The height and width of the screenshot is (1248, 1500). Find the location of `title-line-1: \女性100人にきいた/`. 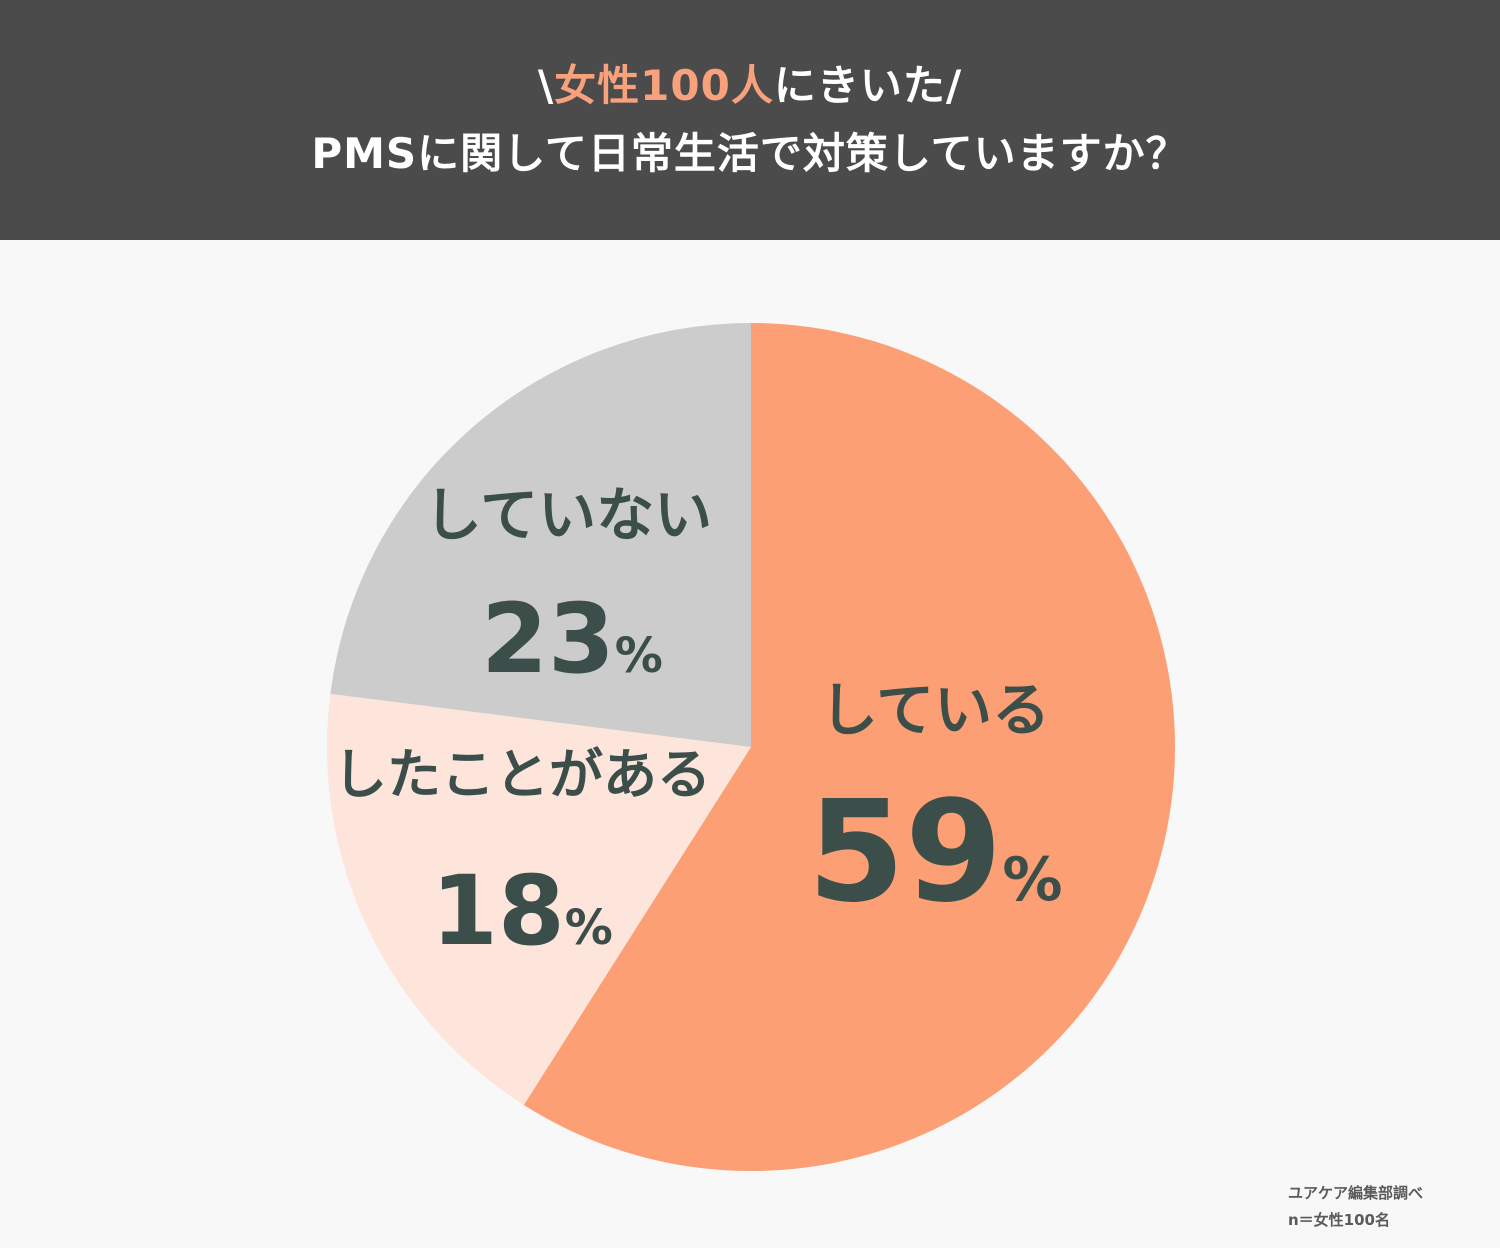

title-line-1: \女性100人にきいた/ is located at coordinates (750, 86).